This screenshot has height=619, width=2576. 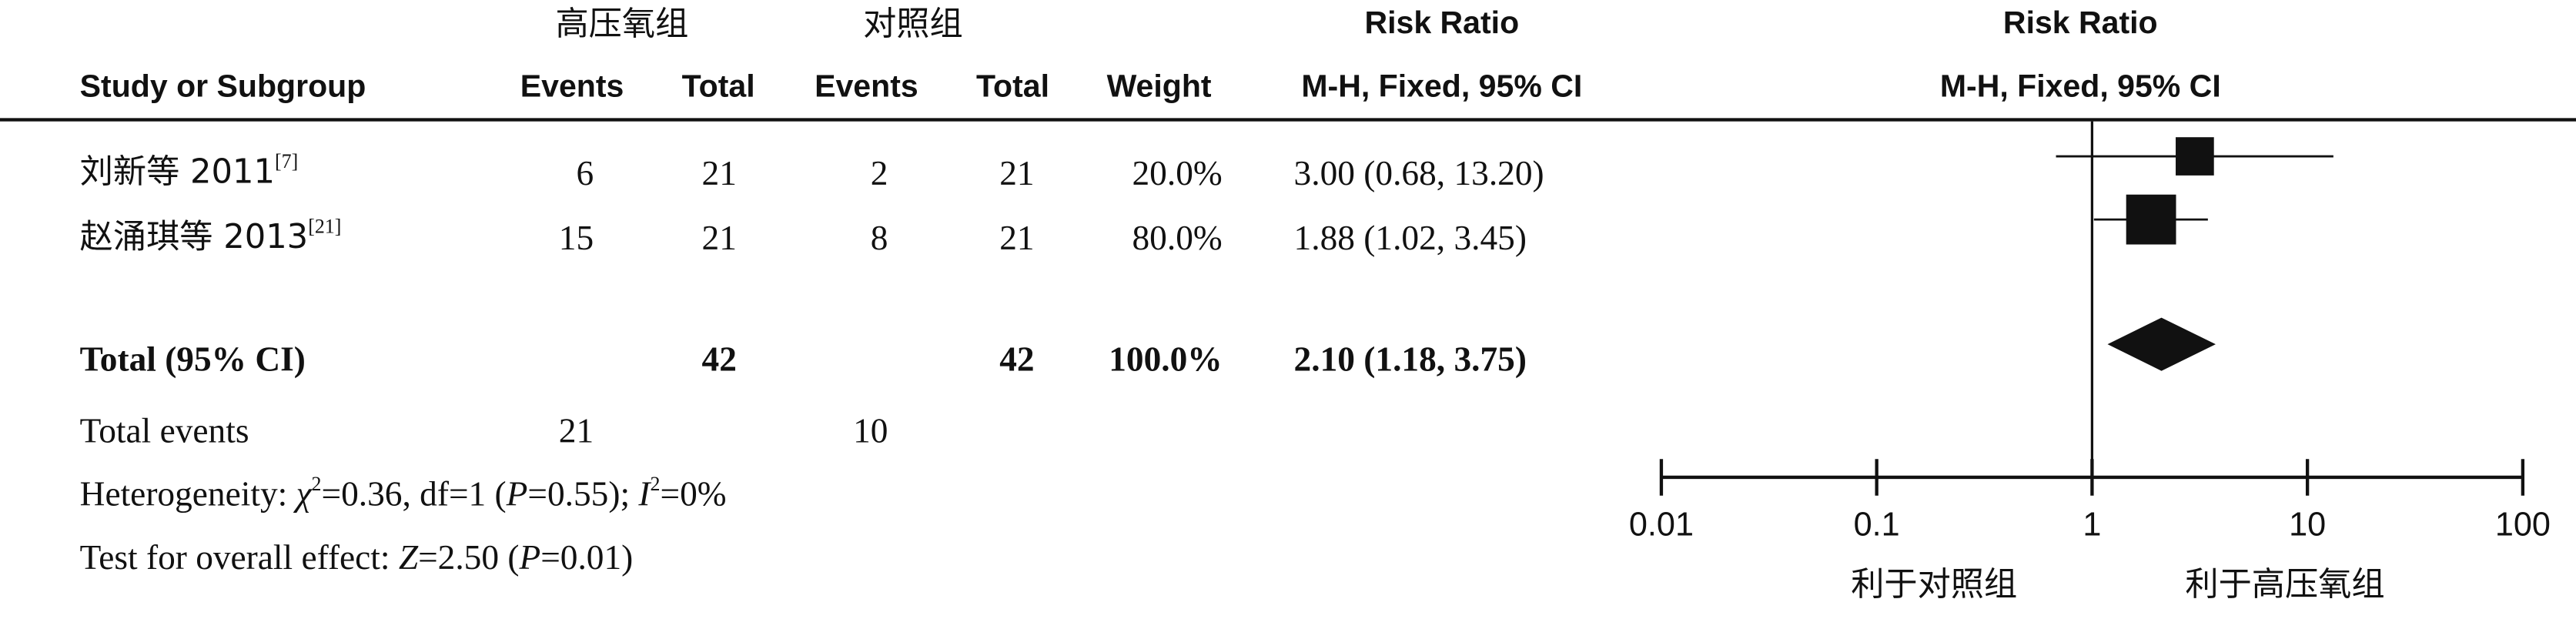 What do you see at coordinates (718, 87) in the screenshot?
I see `total-exp-header: Total` at bounding box center [718, 87].